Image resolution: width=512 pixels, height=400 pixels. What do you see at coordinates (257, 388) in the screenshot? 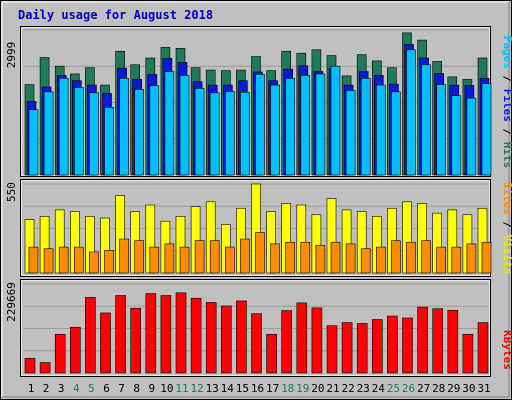
I see `x-tick-label-day: 16` at bounding box center [257, 388].